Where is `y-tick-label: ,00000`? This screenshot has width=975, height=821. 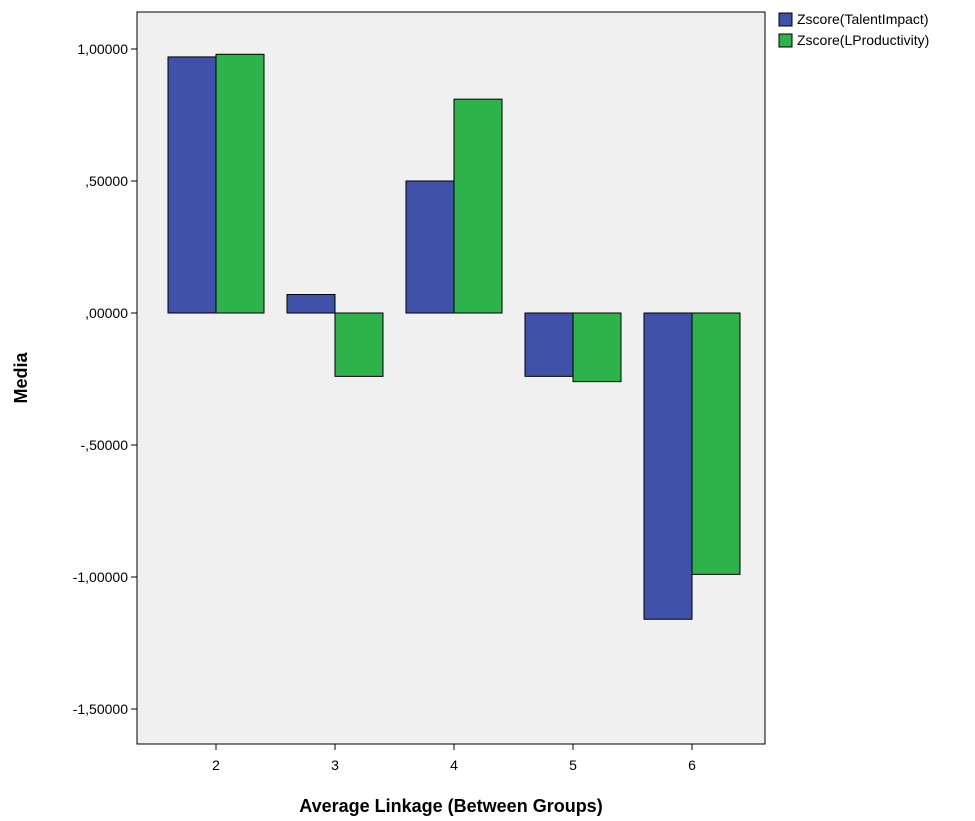 y-tick-label: ,00000 is located at coordinates (106, 313).